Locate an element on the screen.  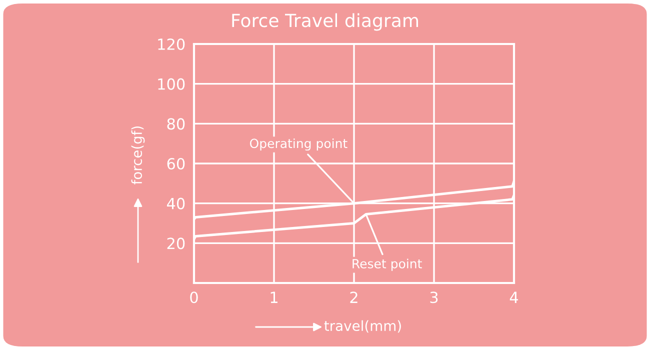
y-axis-title: force(gf) is located at coordinates (138, 155).